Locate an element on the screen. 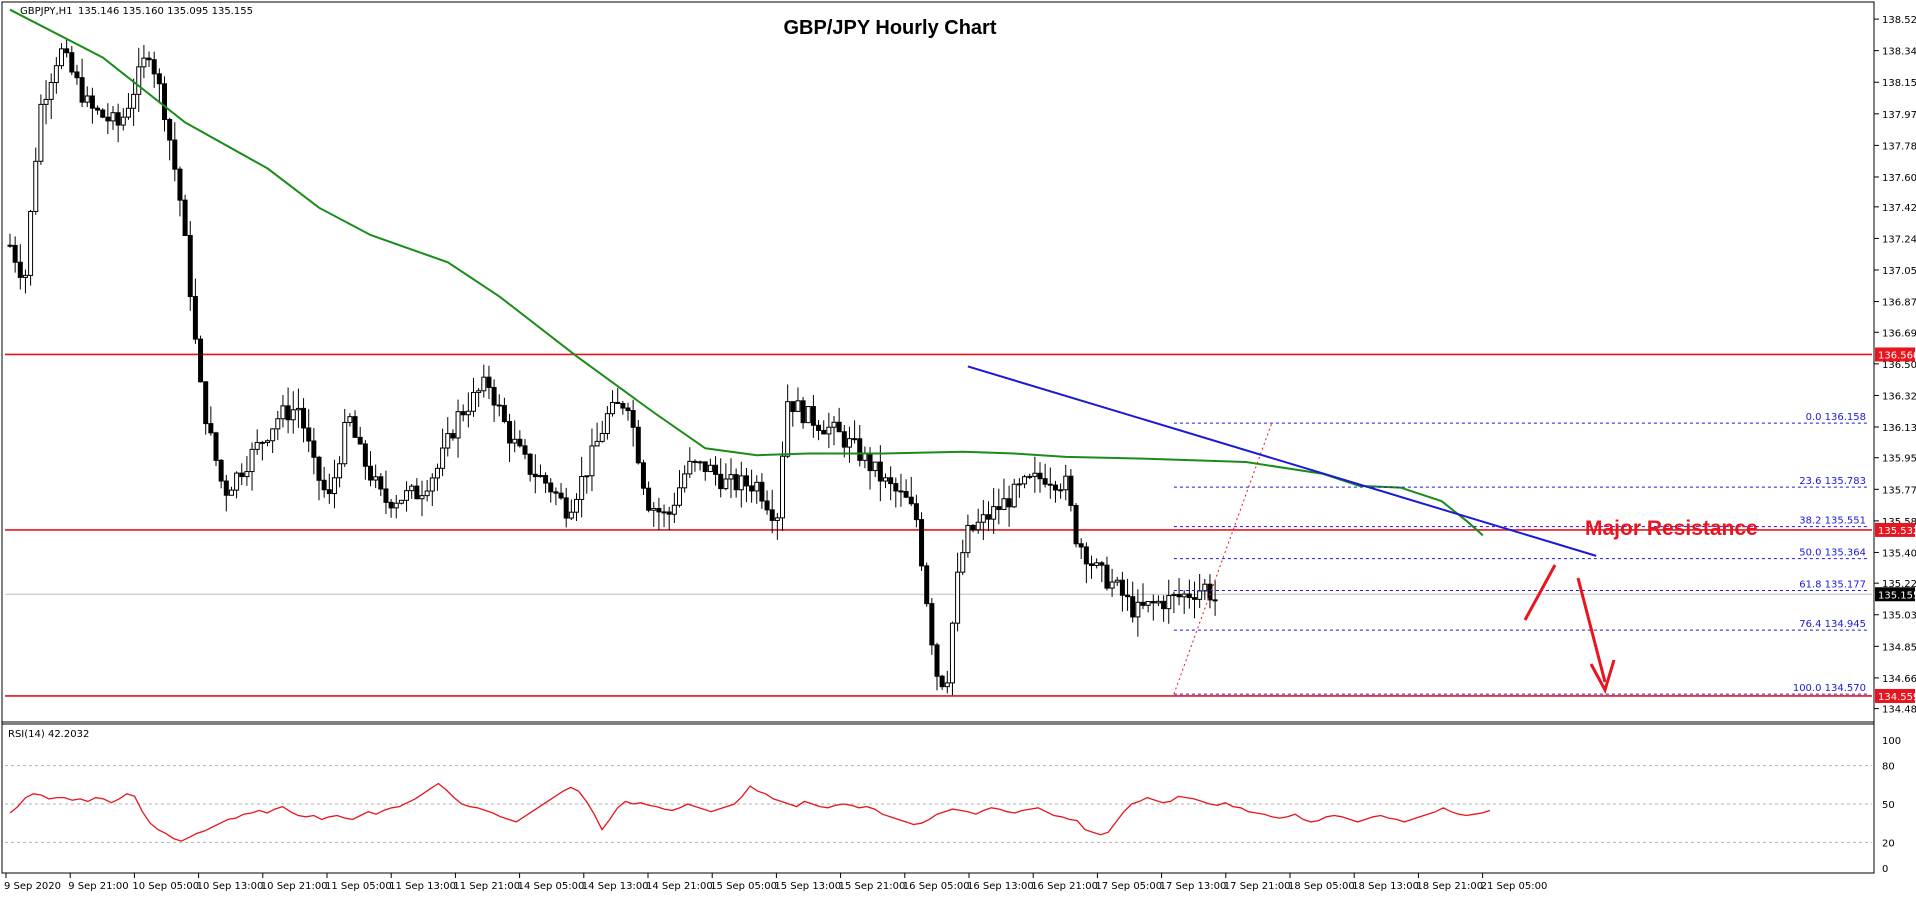 The width and height of the screenshot is (1916, 900). price-tick-label: 135.955 is located at coordinates (1899, 459).